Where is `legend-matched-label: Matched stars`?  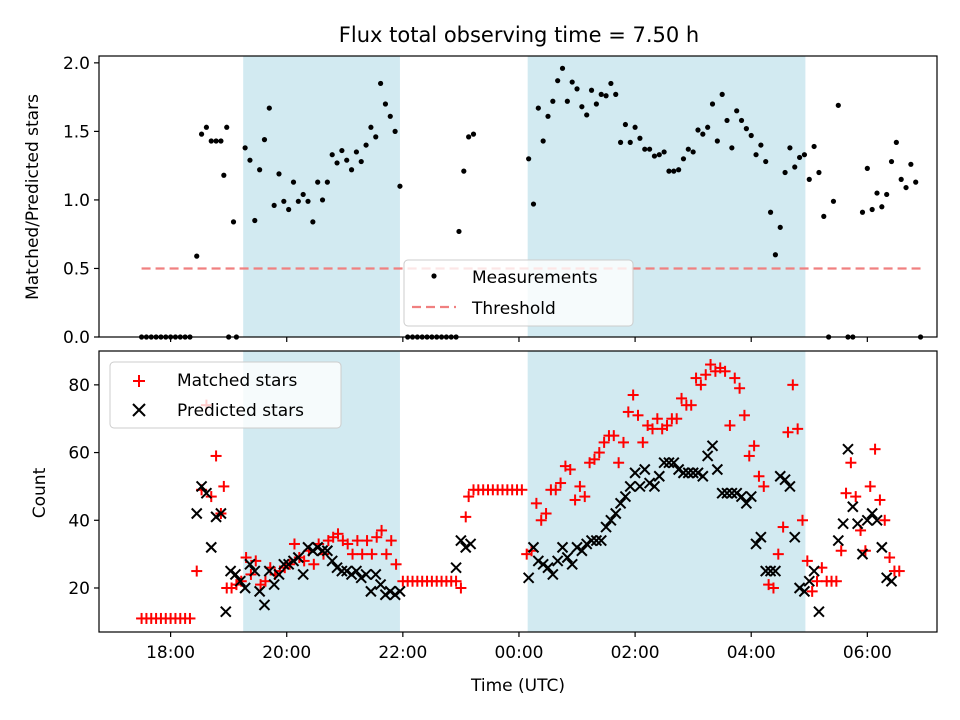 legend-matched-label: Matched stars is located at coordinates (237, 381).